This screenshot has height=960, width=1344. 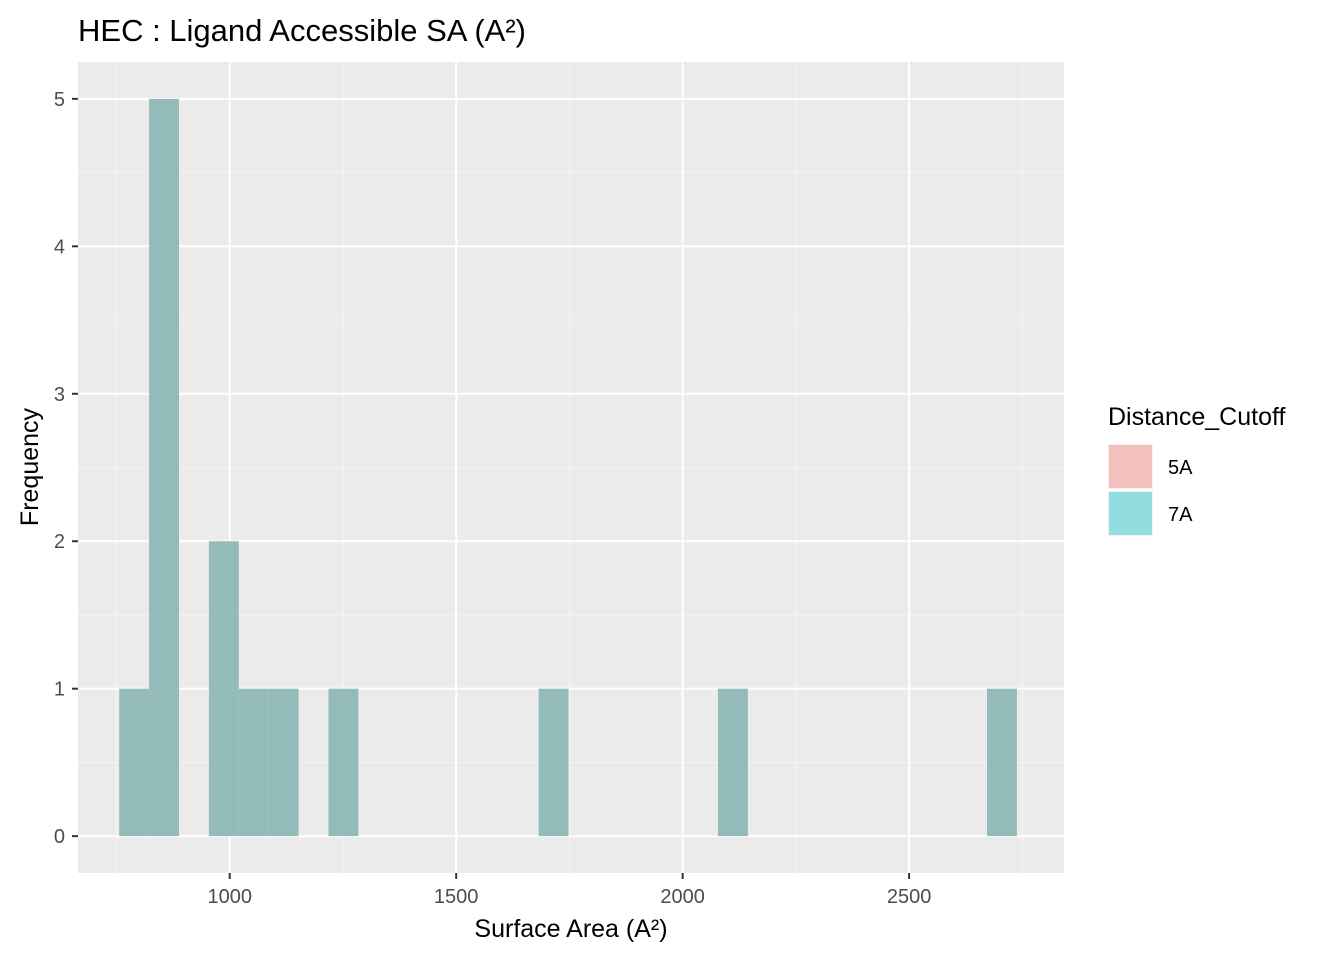 What do you see at coordinates (30, 466) in the screenshot?
I see `y-axis-title: Frequency` at bounding box center [30, 466].